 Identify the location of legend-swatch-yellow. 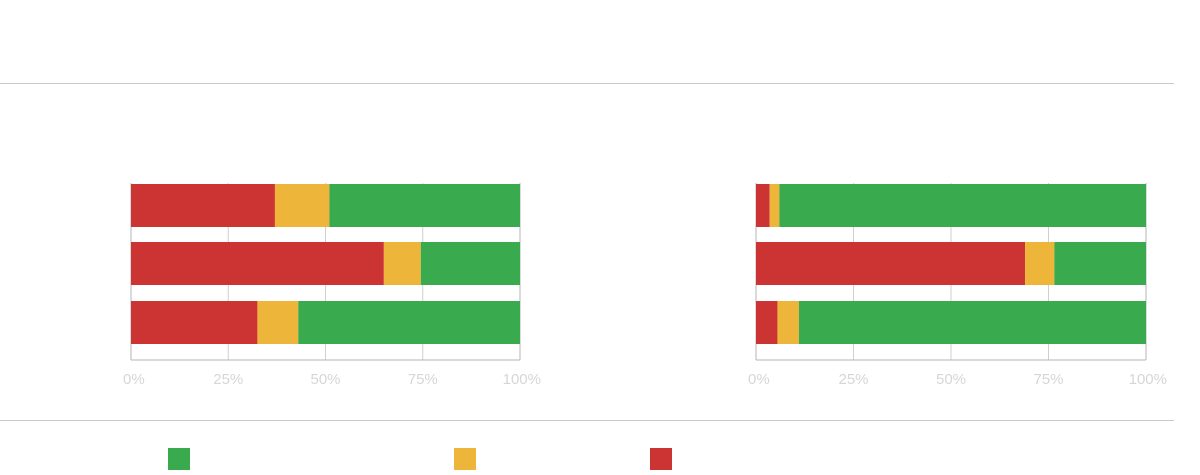
(465, 459).